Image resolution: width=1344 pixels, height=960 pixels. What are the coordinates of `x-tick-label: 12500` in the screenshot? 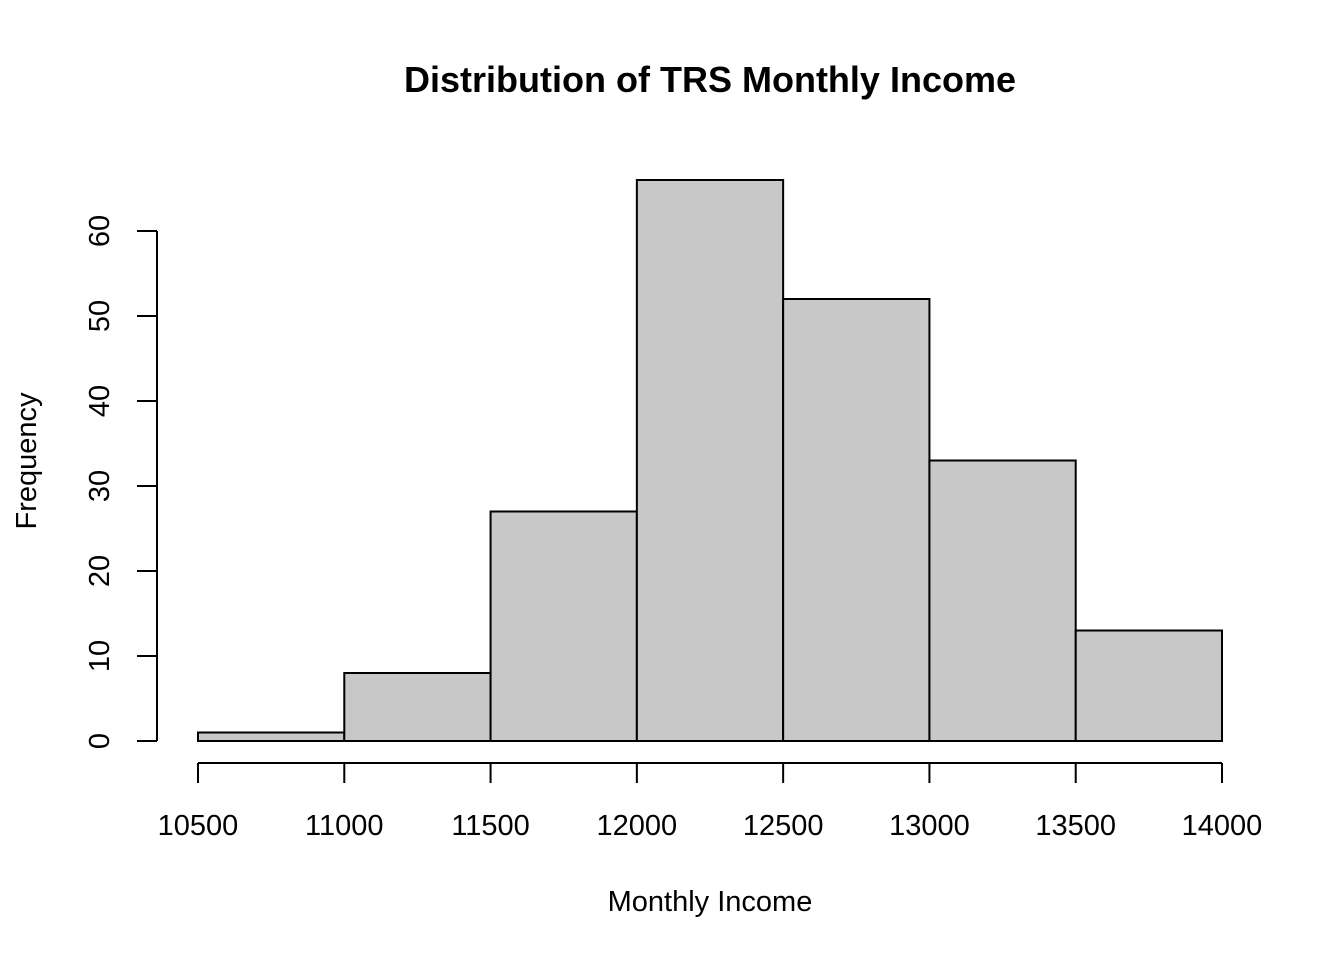 It's located at (783, 826).